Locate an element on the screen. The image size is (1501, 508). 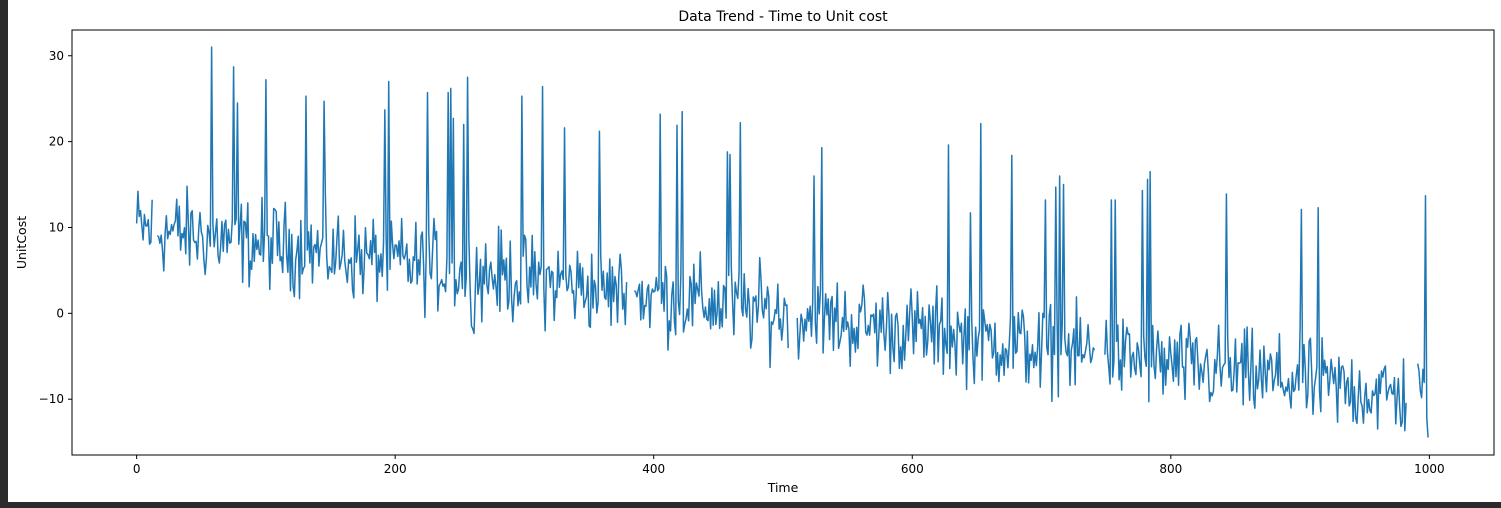
y-tick-label: 30 is located at coordinates (56, 56).